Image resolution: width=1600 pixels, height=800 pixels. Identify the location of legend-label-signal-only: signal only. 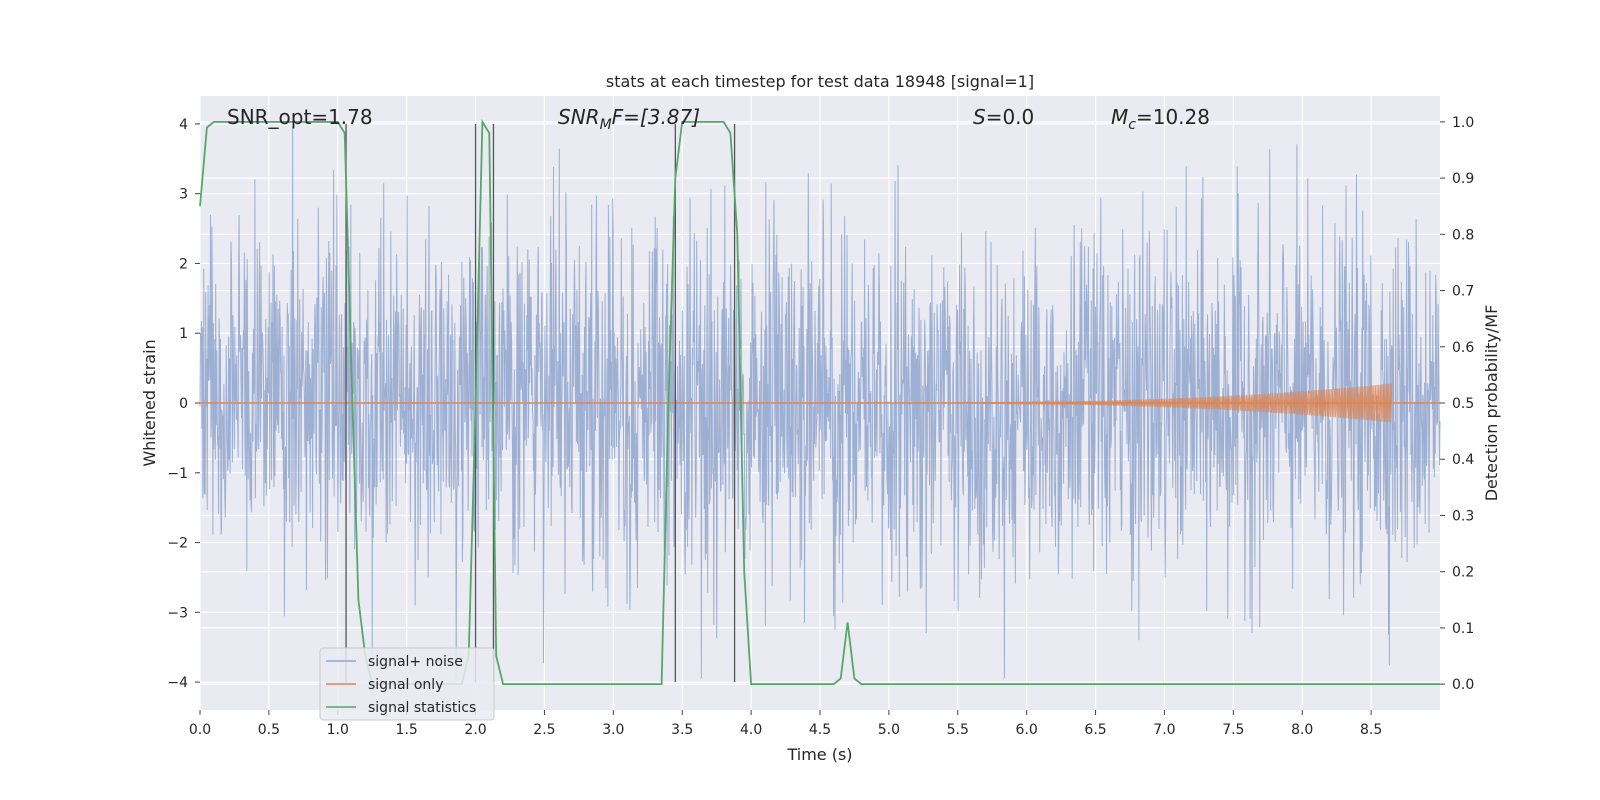
(405, 685).